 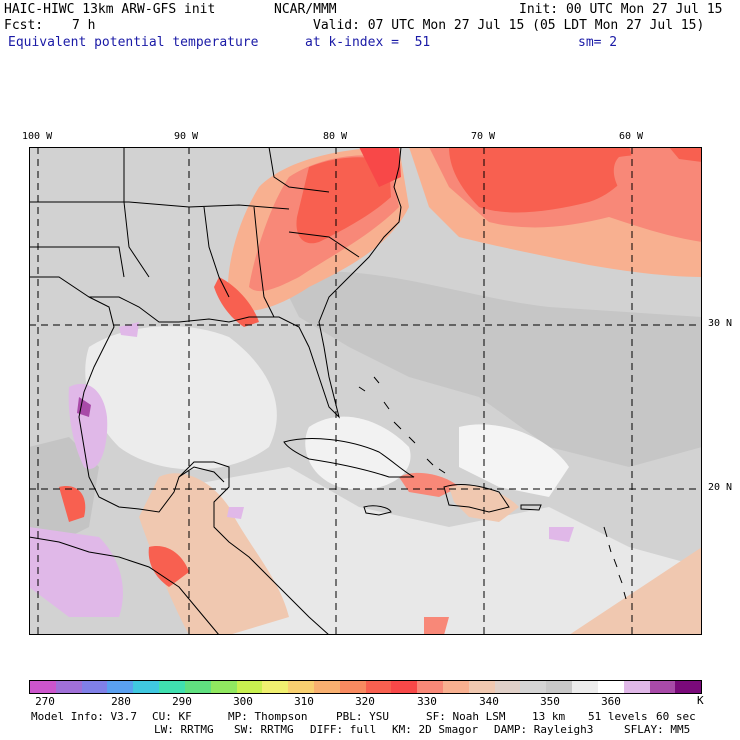 I want to click on lat-label-20n: 20 N, so click(x=720, y=487).